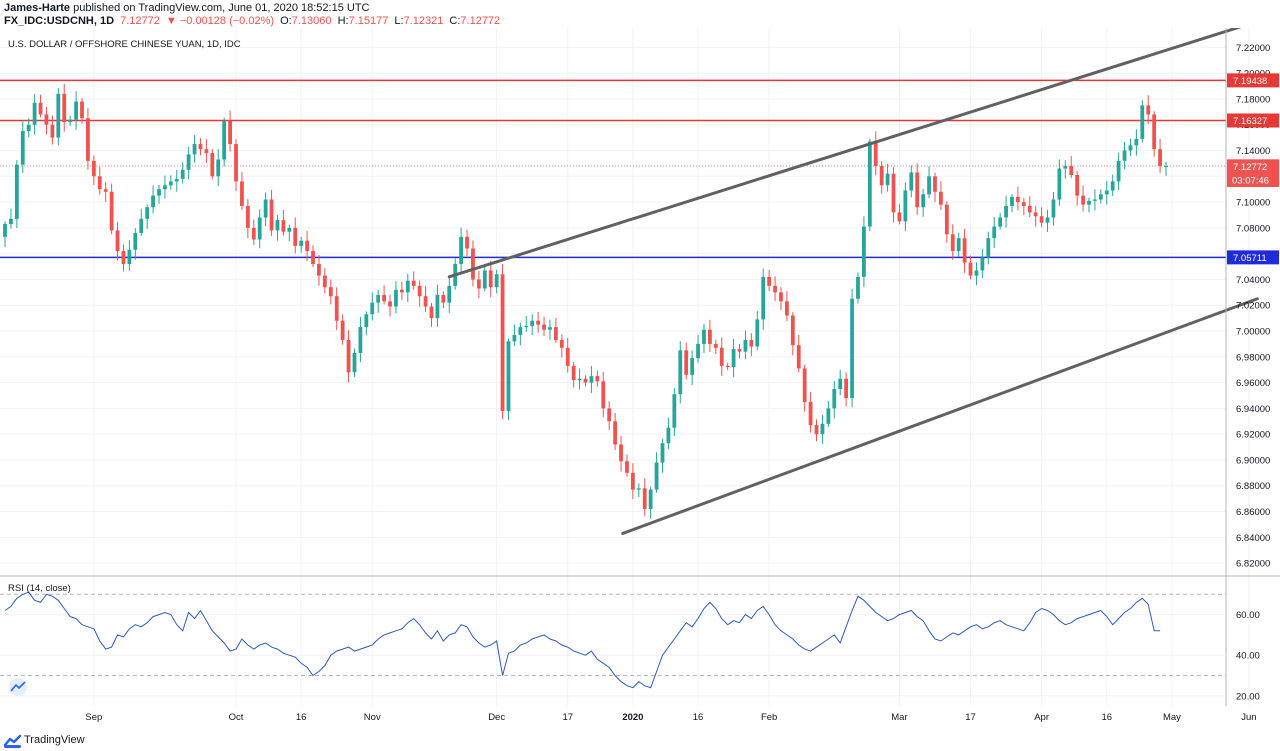  What do you see at coordinates (1253, 486) in the screenshot?
I see `price-tick-label: 6.88000` at bounding box center [1253, 486].